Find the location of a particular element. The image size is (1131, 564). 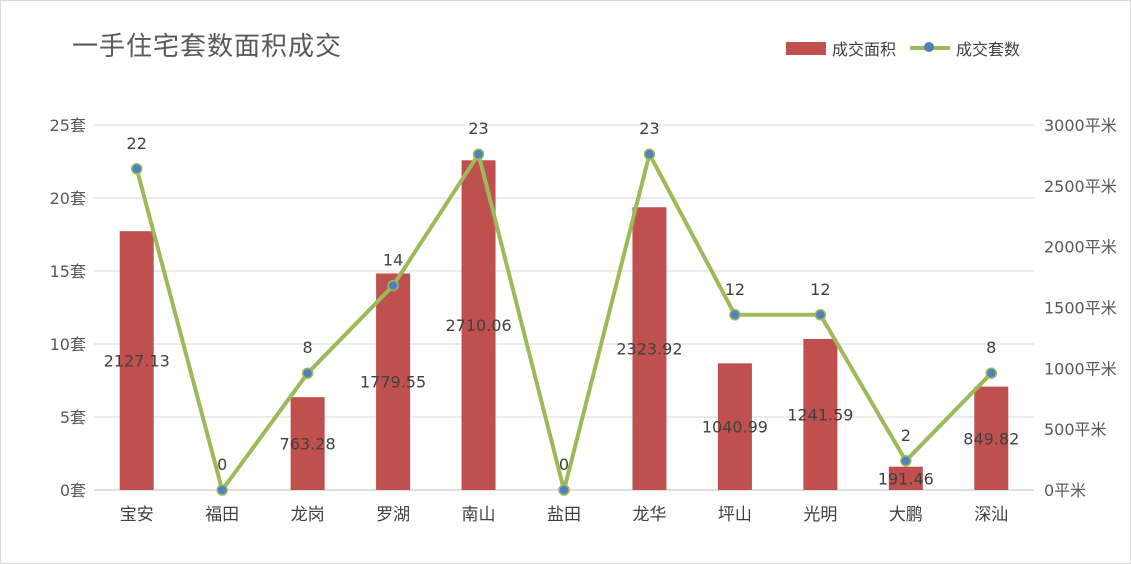

x-tick-label: 大鹏 is located at coordinates (906, 515).